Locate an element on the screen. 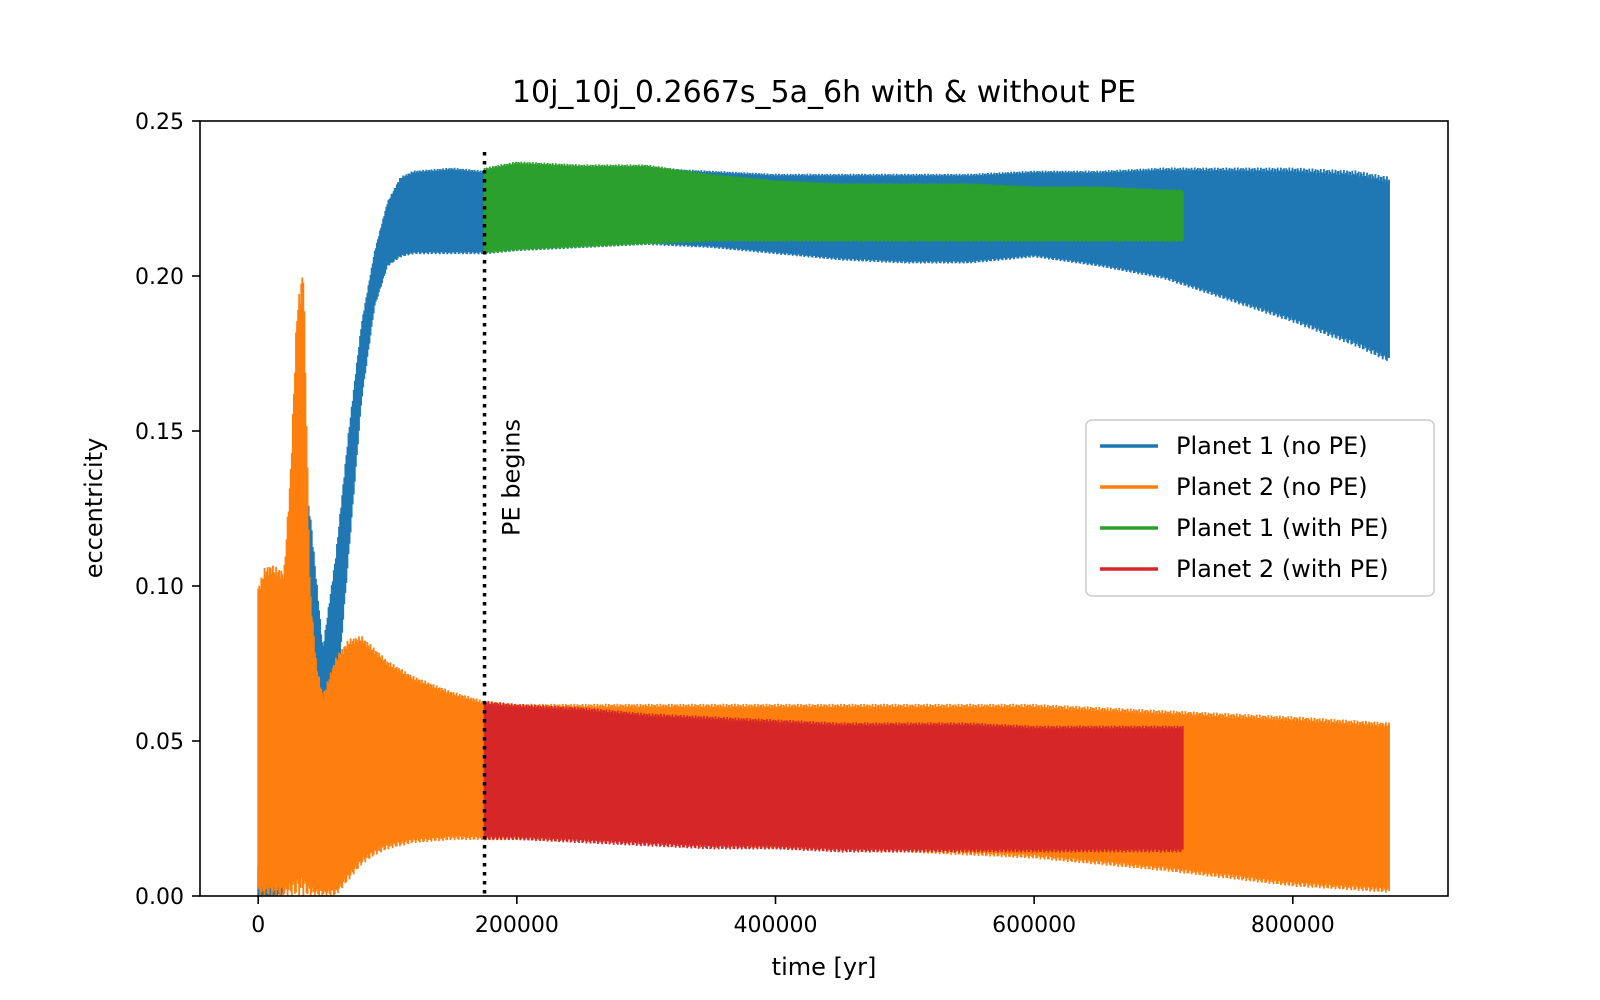  legend-label: Planet 1 (no PE) is located at coordinates (1272, 446).